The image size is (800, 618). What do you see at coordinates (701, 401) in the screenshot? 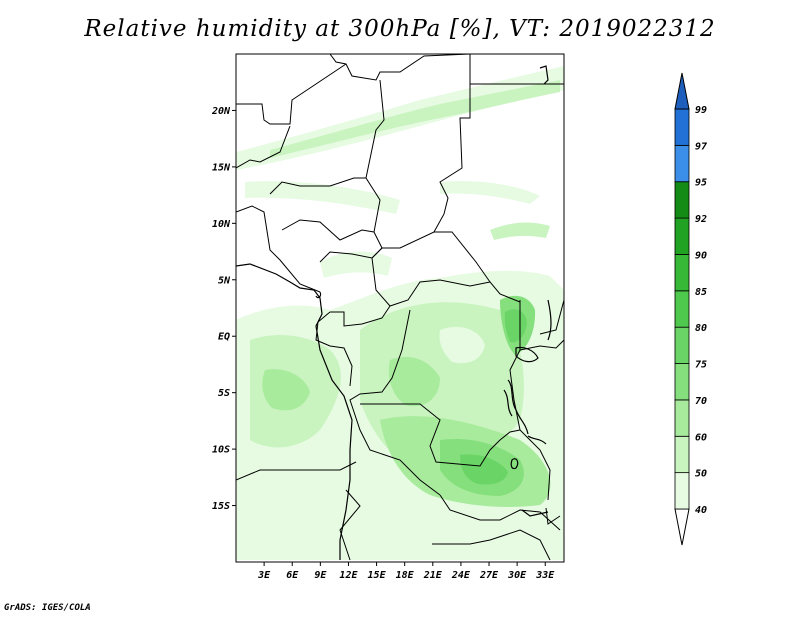
I see `colorbar-label: 70` at bounding box center [701, 401].